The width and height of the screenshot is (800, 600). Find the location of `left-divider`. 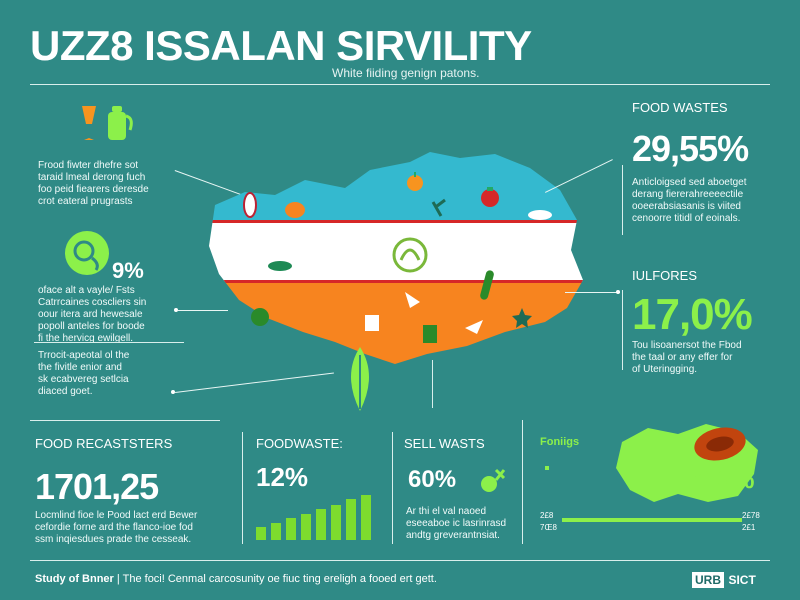

left-divider is located at coordinates (109, 342).